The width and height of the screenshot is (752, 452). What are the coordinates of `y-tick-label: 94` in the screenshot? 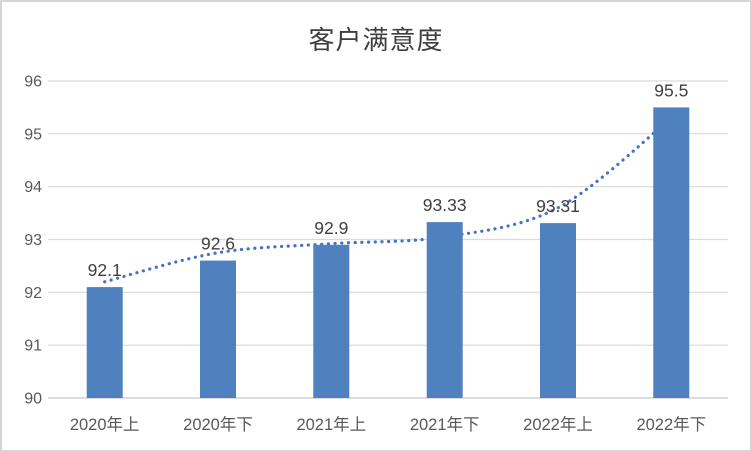 It's located at (33, 187).